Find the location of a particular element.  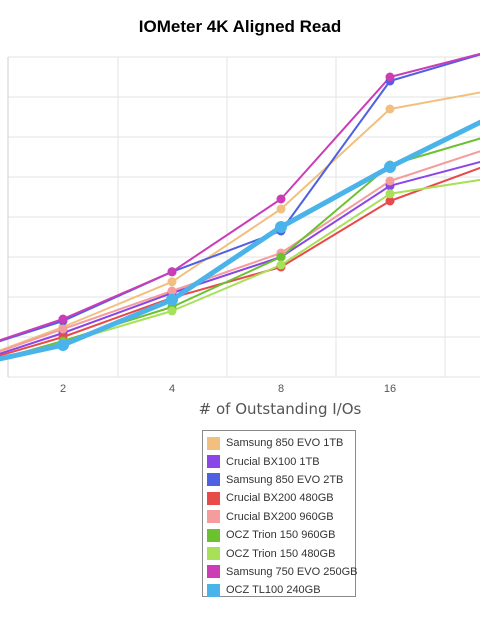

legend-item: OCZ TL100 240GB is located at coordinates (281, 590).